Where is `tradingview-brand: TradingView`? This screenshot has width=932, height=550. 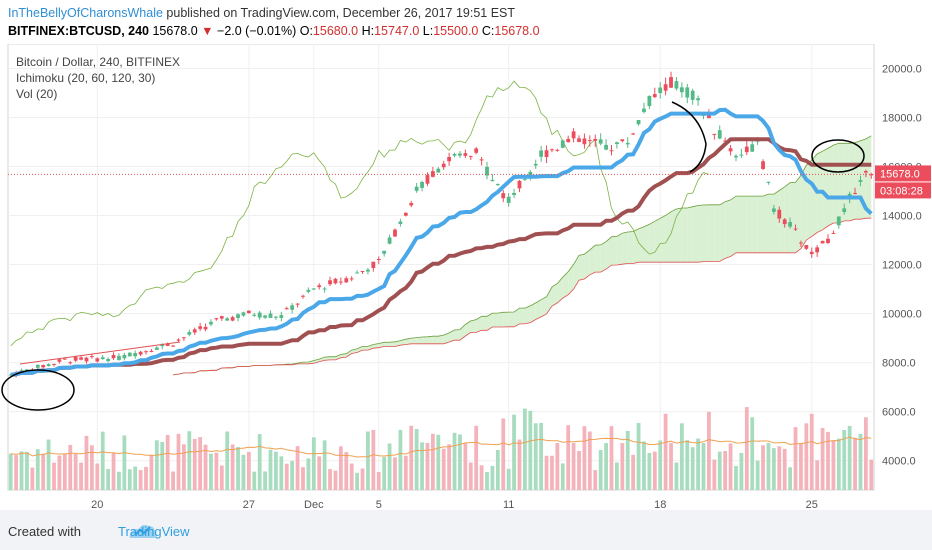
tradingview-brand: TradingView is located at coordinates (154, 531).